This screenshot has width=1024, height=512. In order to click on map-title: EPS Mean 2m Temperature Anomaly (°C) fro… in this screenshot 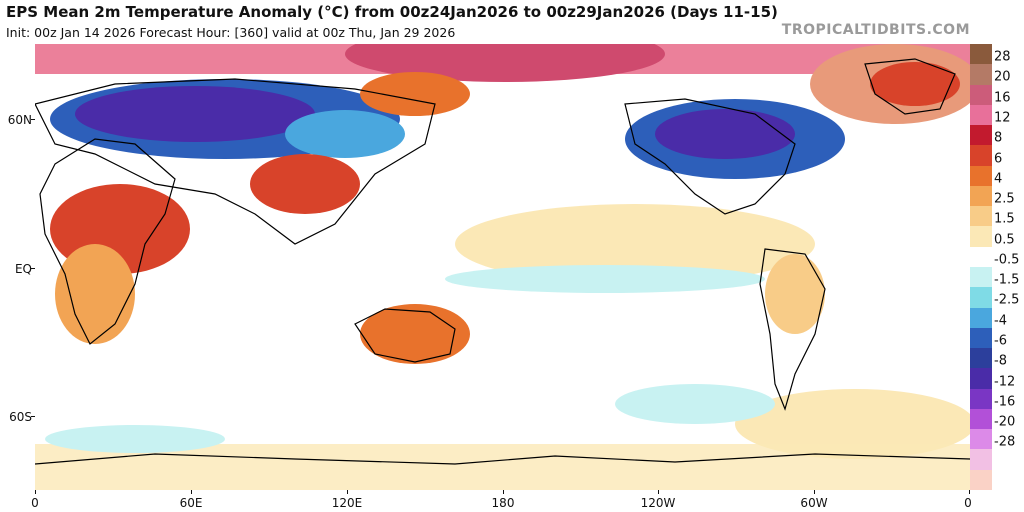, I will do `click(392, 12)`.